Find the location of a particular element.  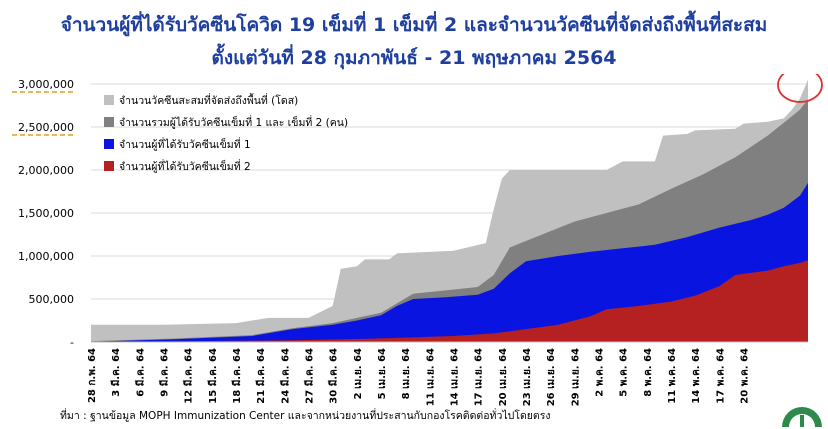

x-tick-label: 24 มี.ค. 64 is located at coordinates (285, 376).